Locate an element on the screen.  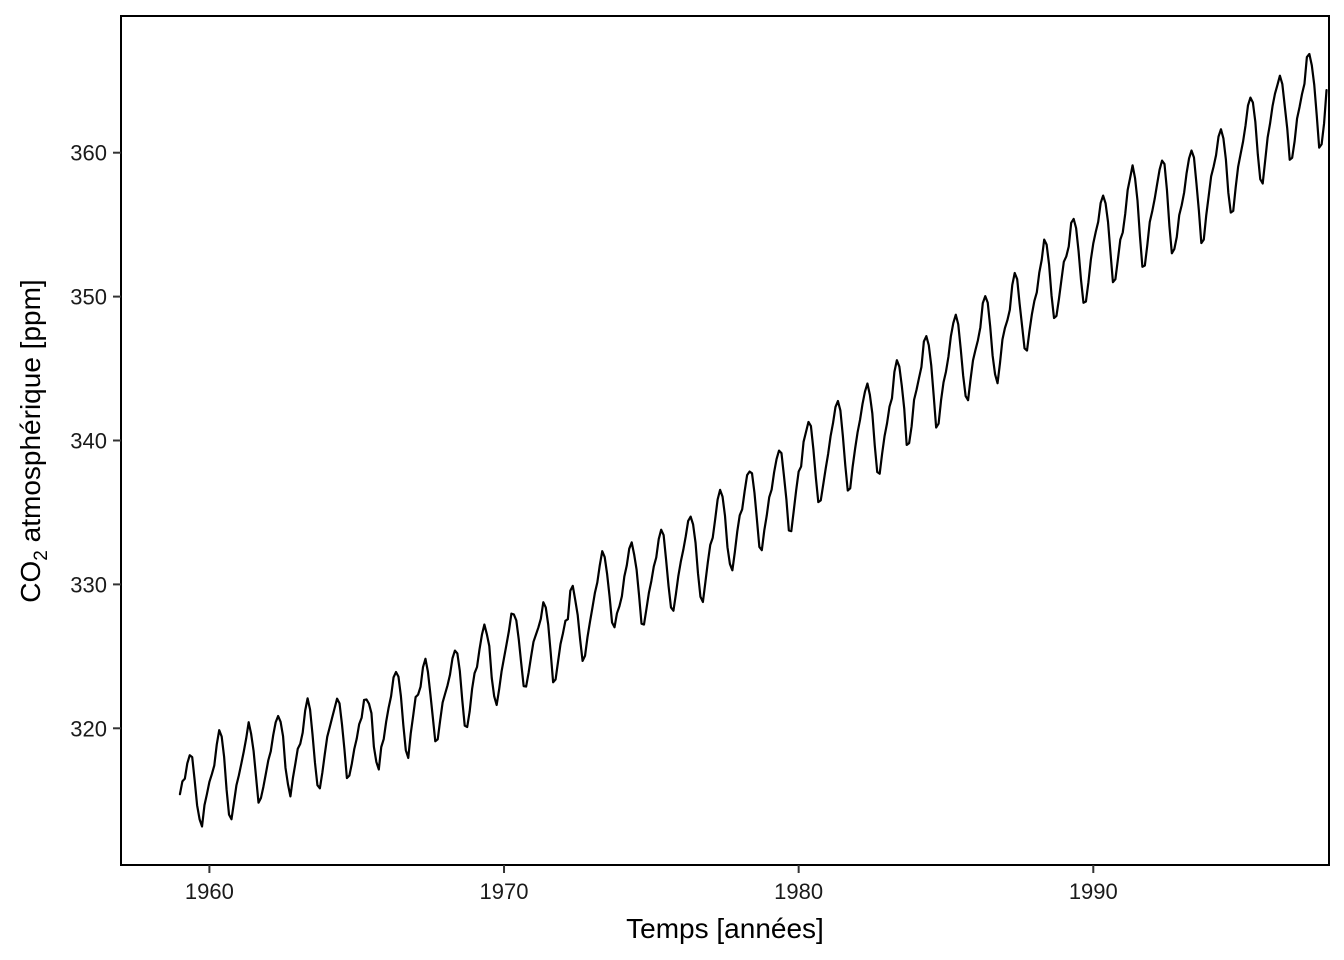
x-axis: 1960 1970 1980 1990 is located at coordinates (651, 884).